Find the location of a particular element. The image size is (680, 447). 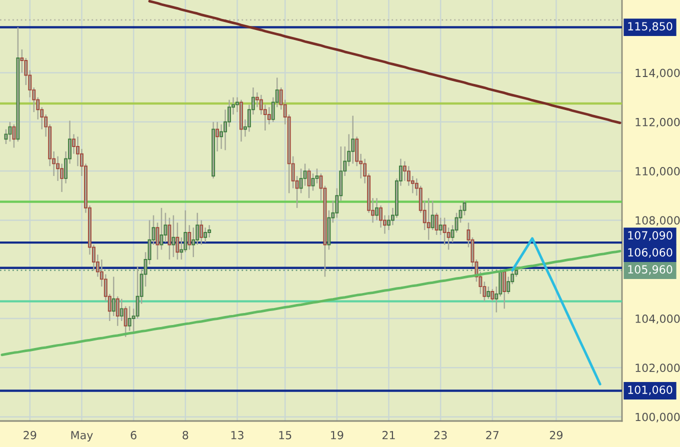

y-tick-label: 114,000 is located at coordinates (658, 73).